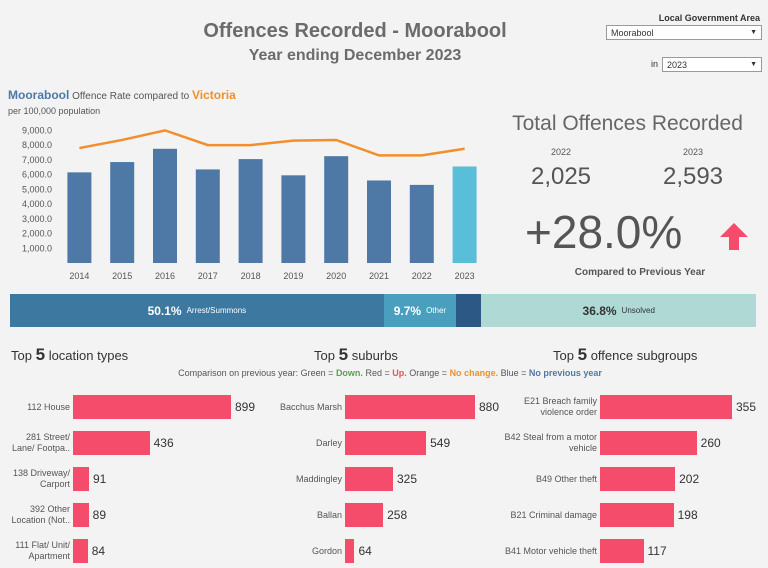 The image size is (768, 568). I want to click on x-tick-label: 2023, so click(465, 276).